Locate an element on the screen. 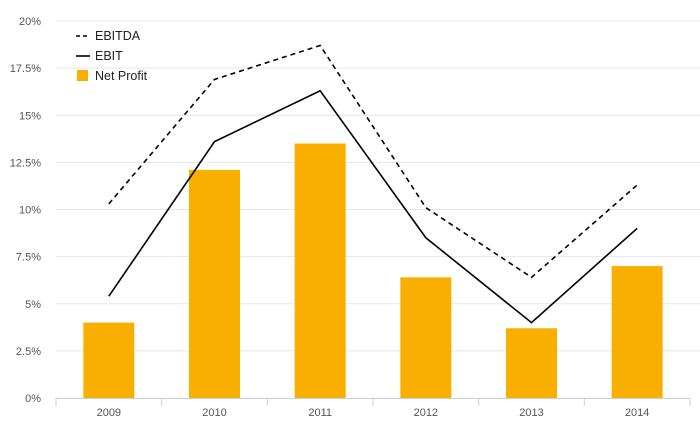 The width and height of the screenshot is (700, 433). y-tick-label: 12.5% is located at coordinates (25, 163).